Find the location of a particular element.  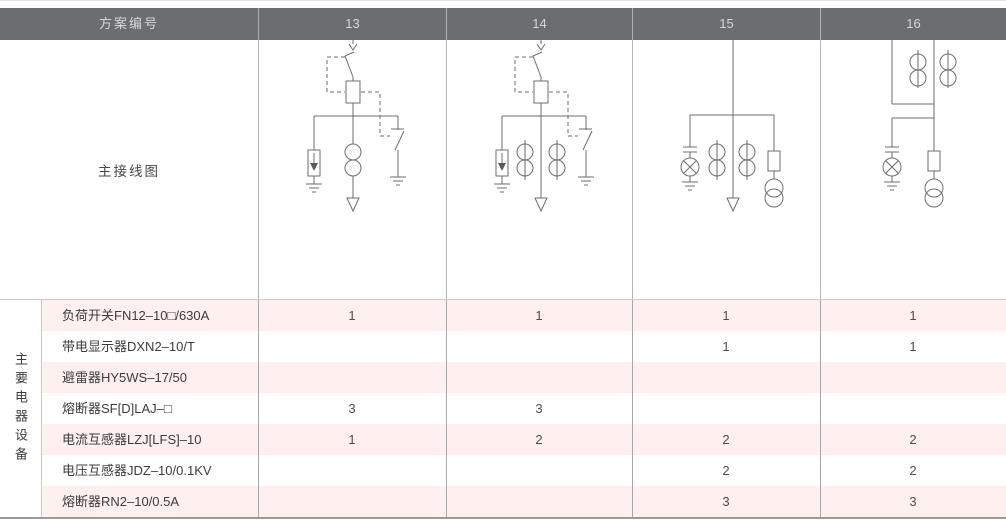

qty-scheme-14: 3 is located at coordinates (539, 408).